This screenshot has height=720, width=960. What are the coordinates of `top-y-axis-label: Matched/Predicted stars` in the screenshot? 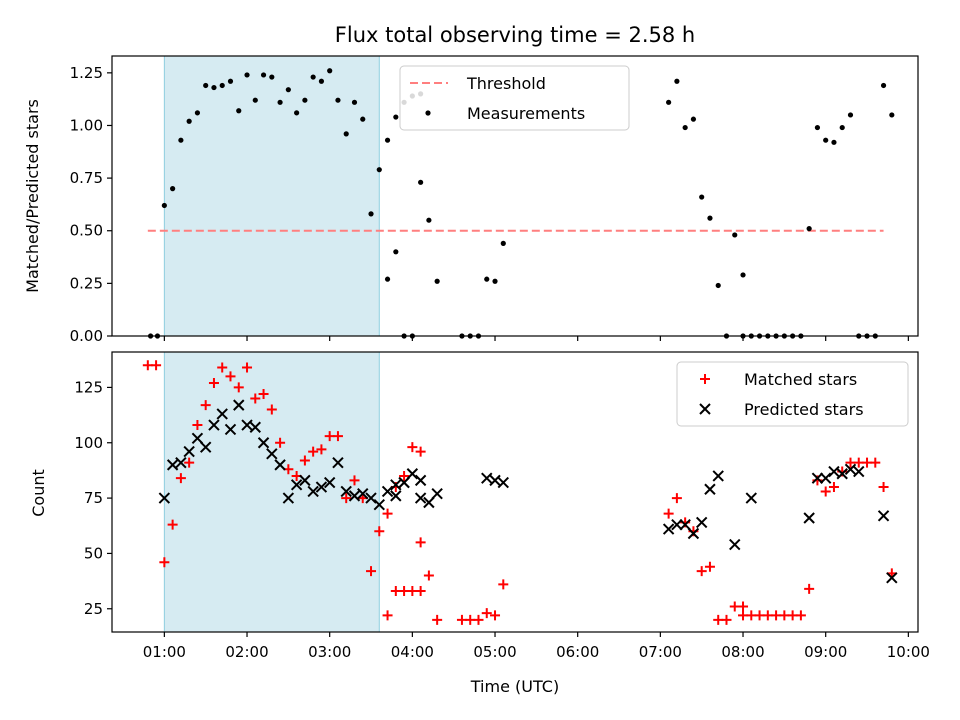 It's located at (32, 196).